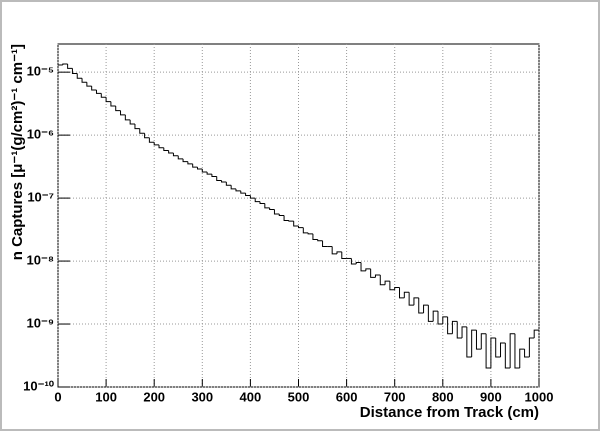 Image resolution: width=600 pixels, height=431 pixels. Describe the element at coordinates (41, 322) in the screenshot. I see `y-tick-label: 10⁻⁹` at that location.